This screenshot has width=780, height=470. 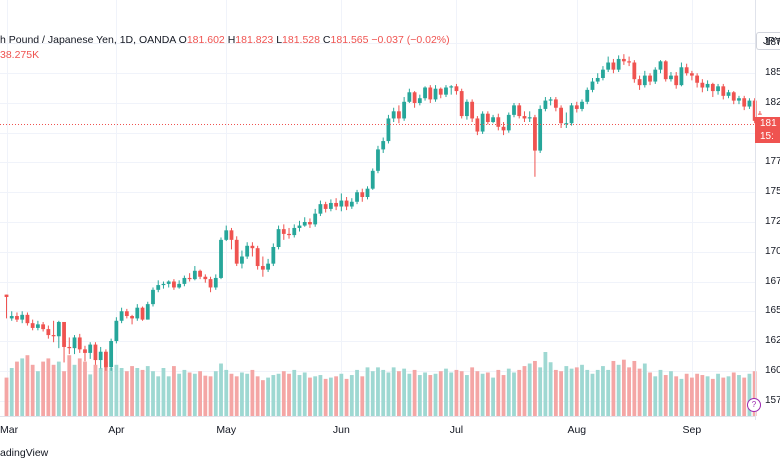 I want to click on currency-button: JPY, so click(x=768, y=41).